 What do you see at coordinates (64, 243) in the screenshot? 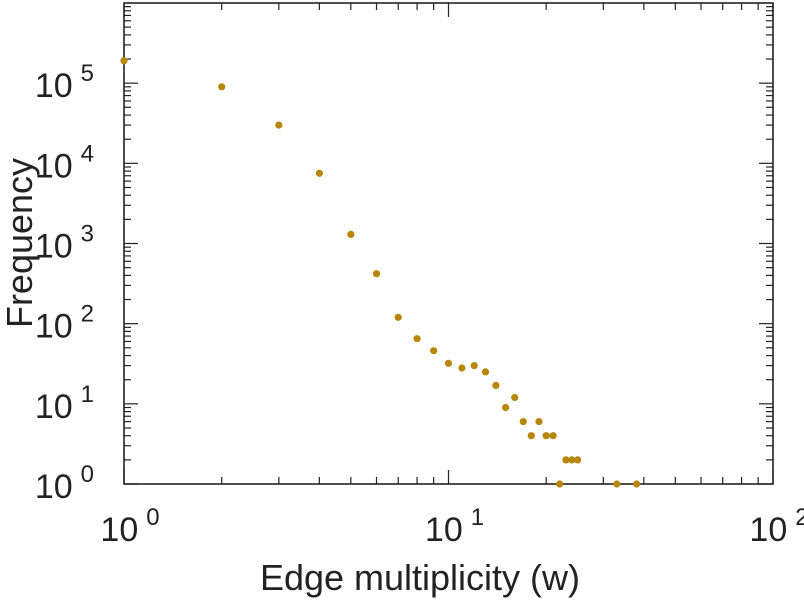
I see `y-tick-label: 10 3` at bounding box center [64, 243].